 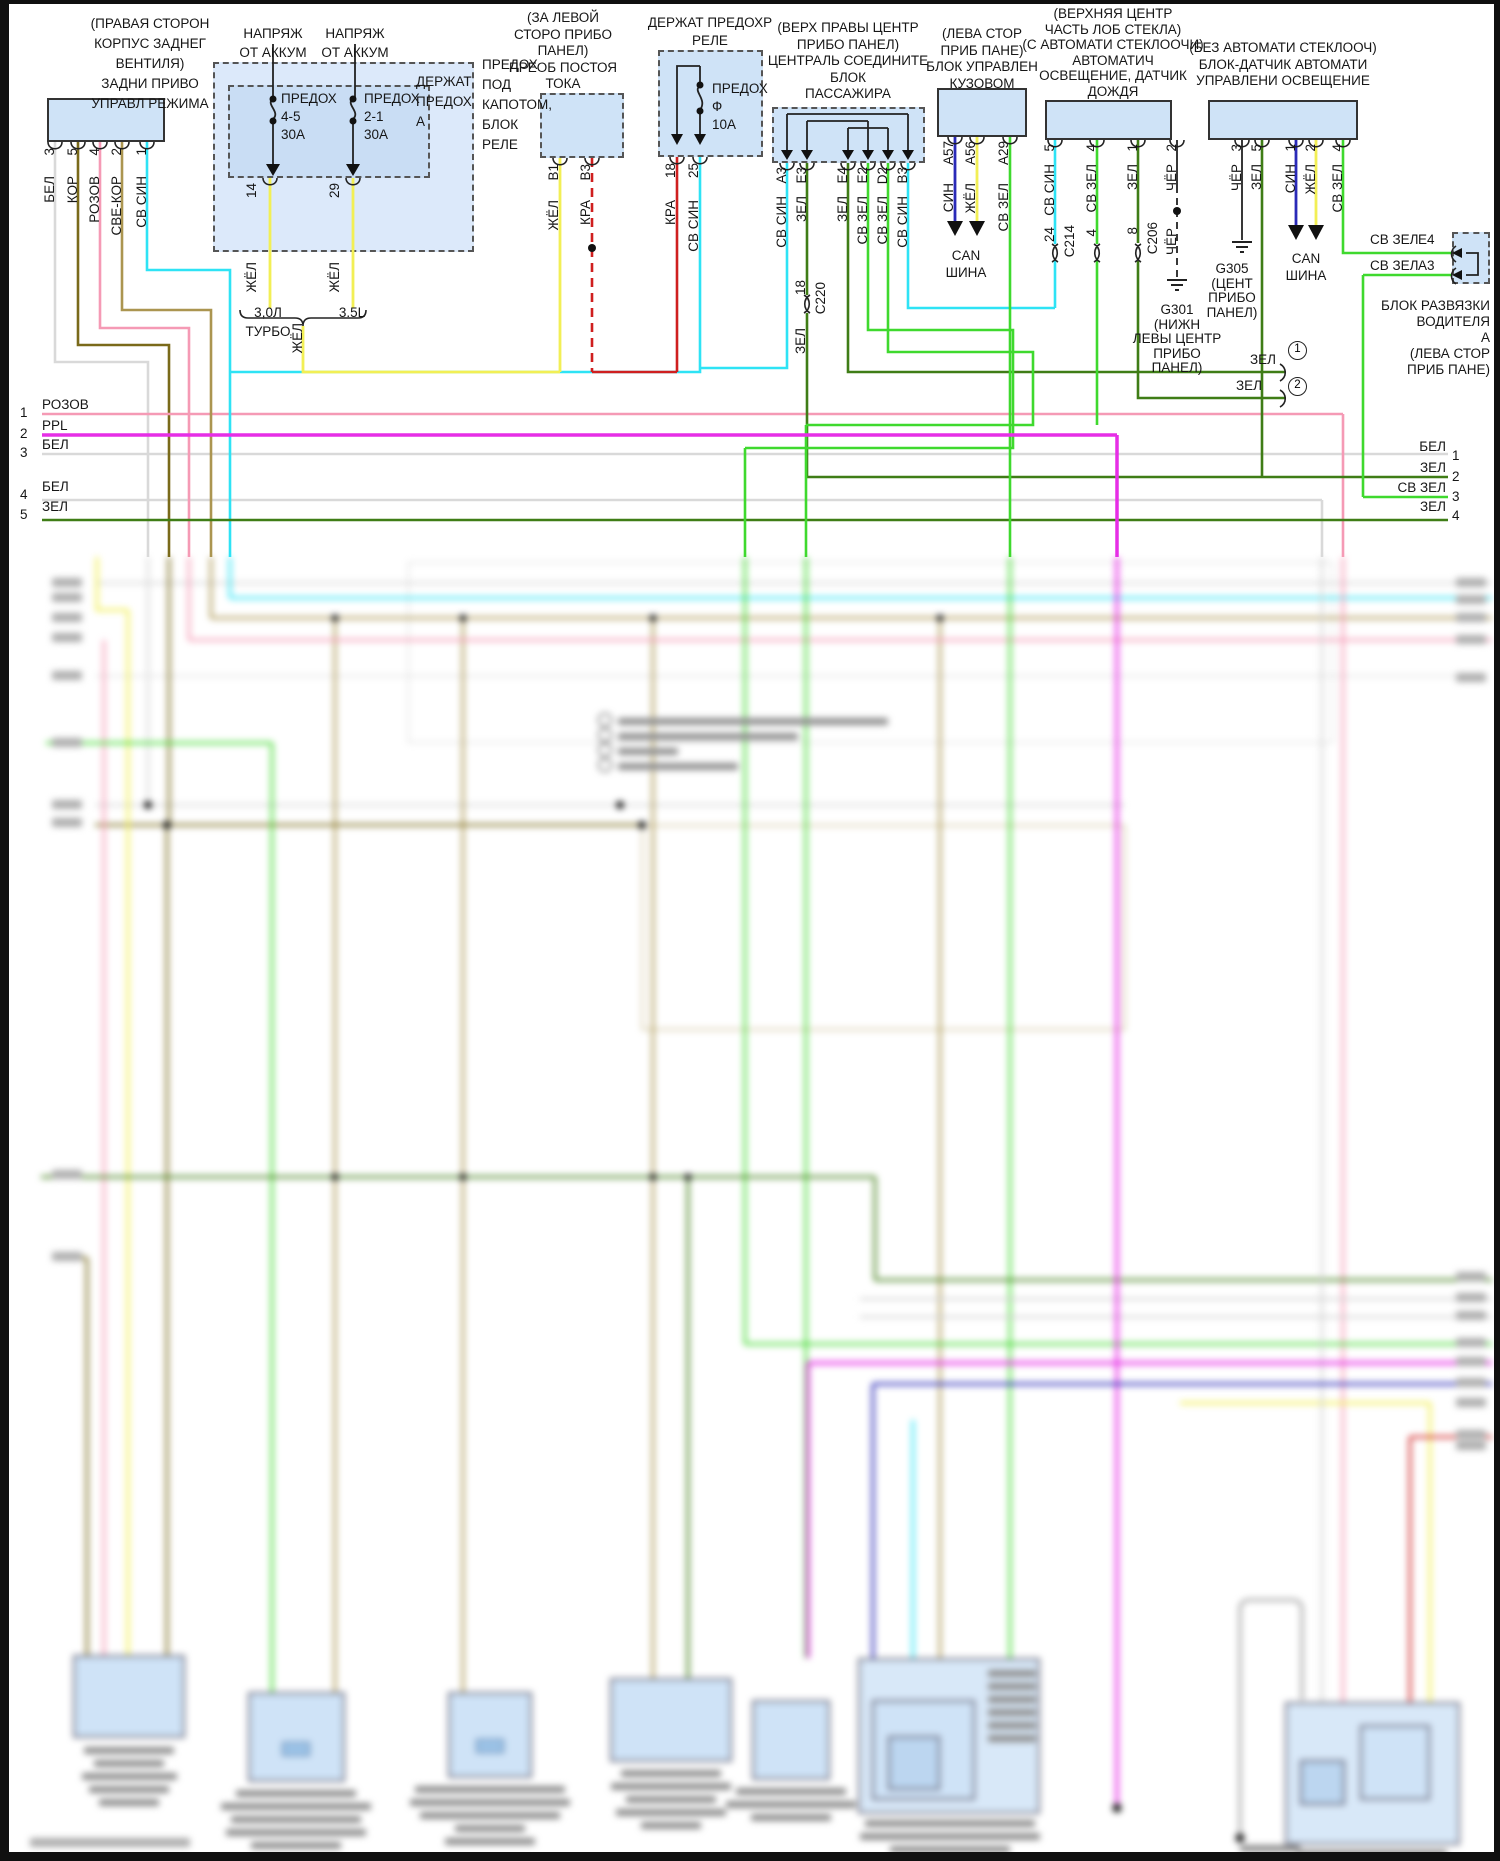 What do you see at coordinates (150, 83) in the screenshot?
I see `rear_drive-text-line: ЗАДНИ ПРИВО` at bounding box center [150, 83].